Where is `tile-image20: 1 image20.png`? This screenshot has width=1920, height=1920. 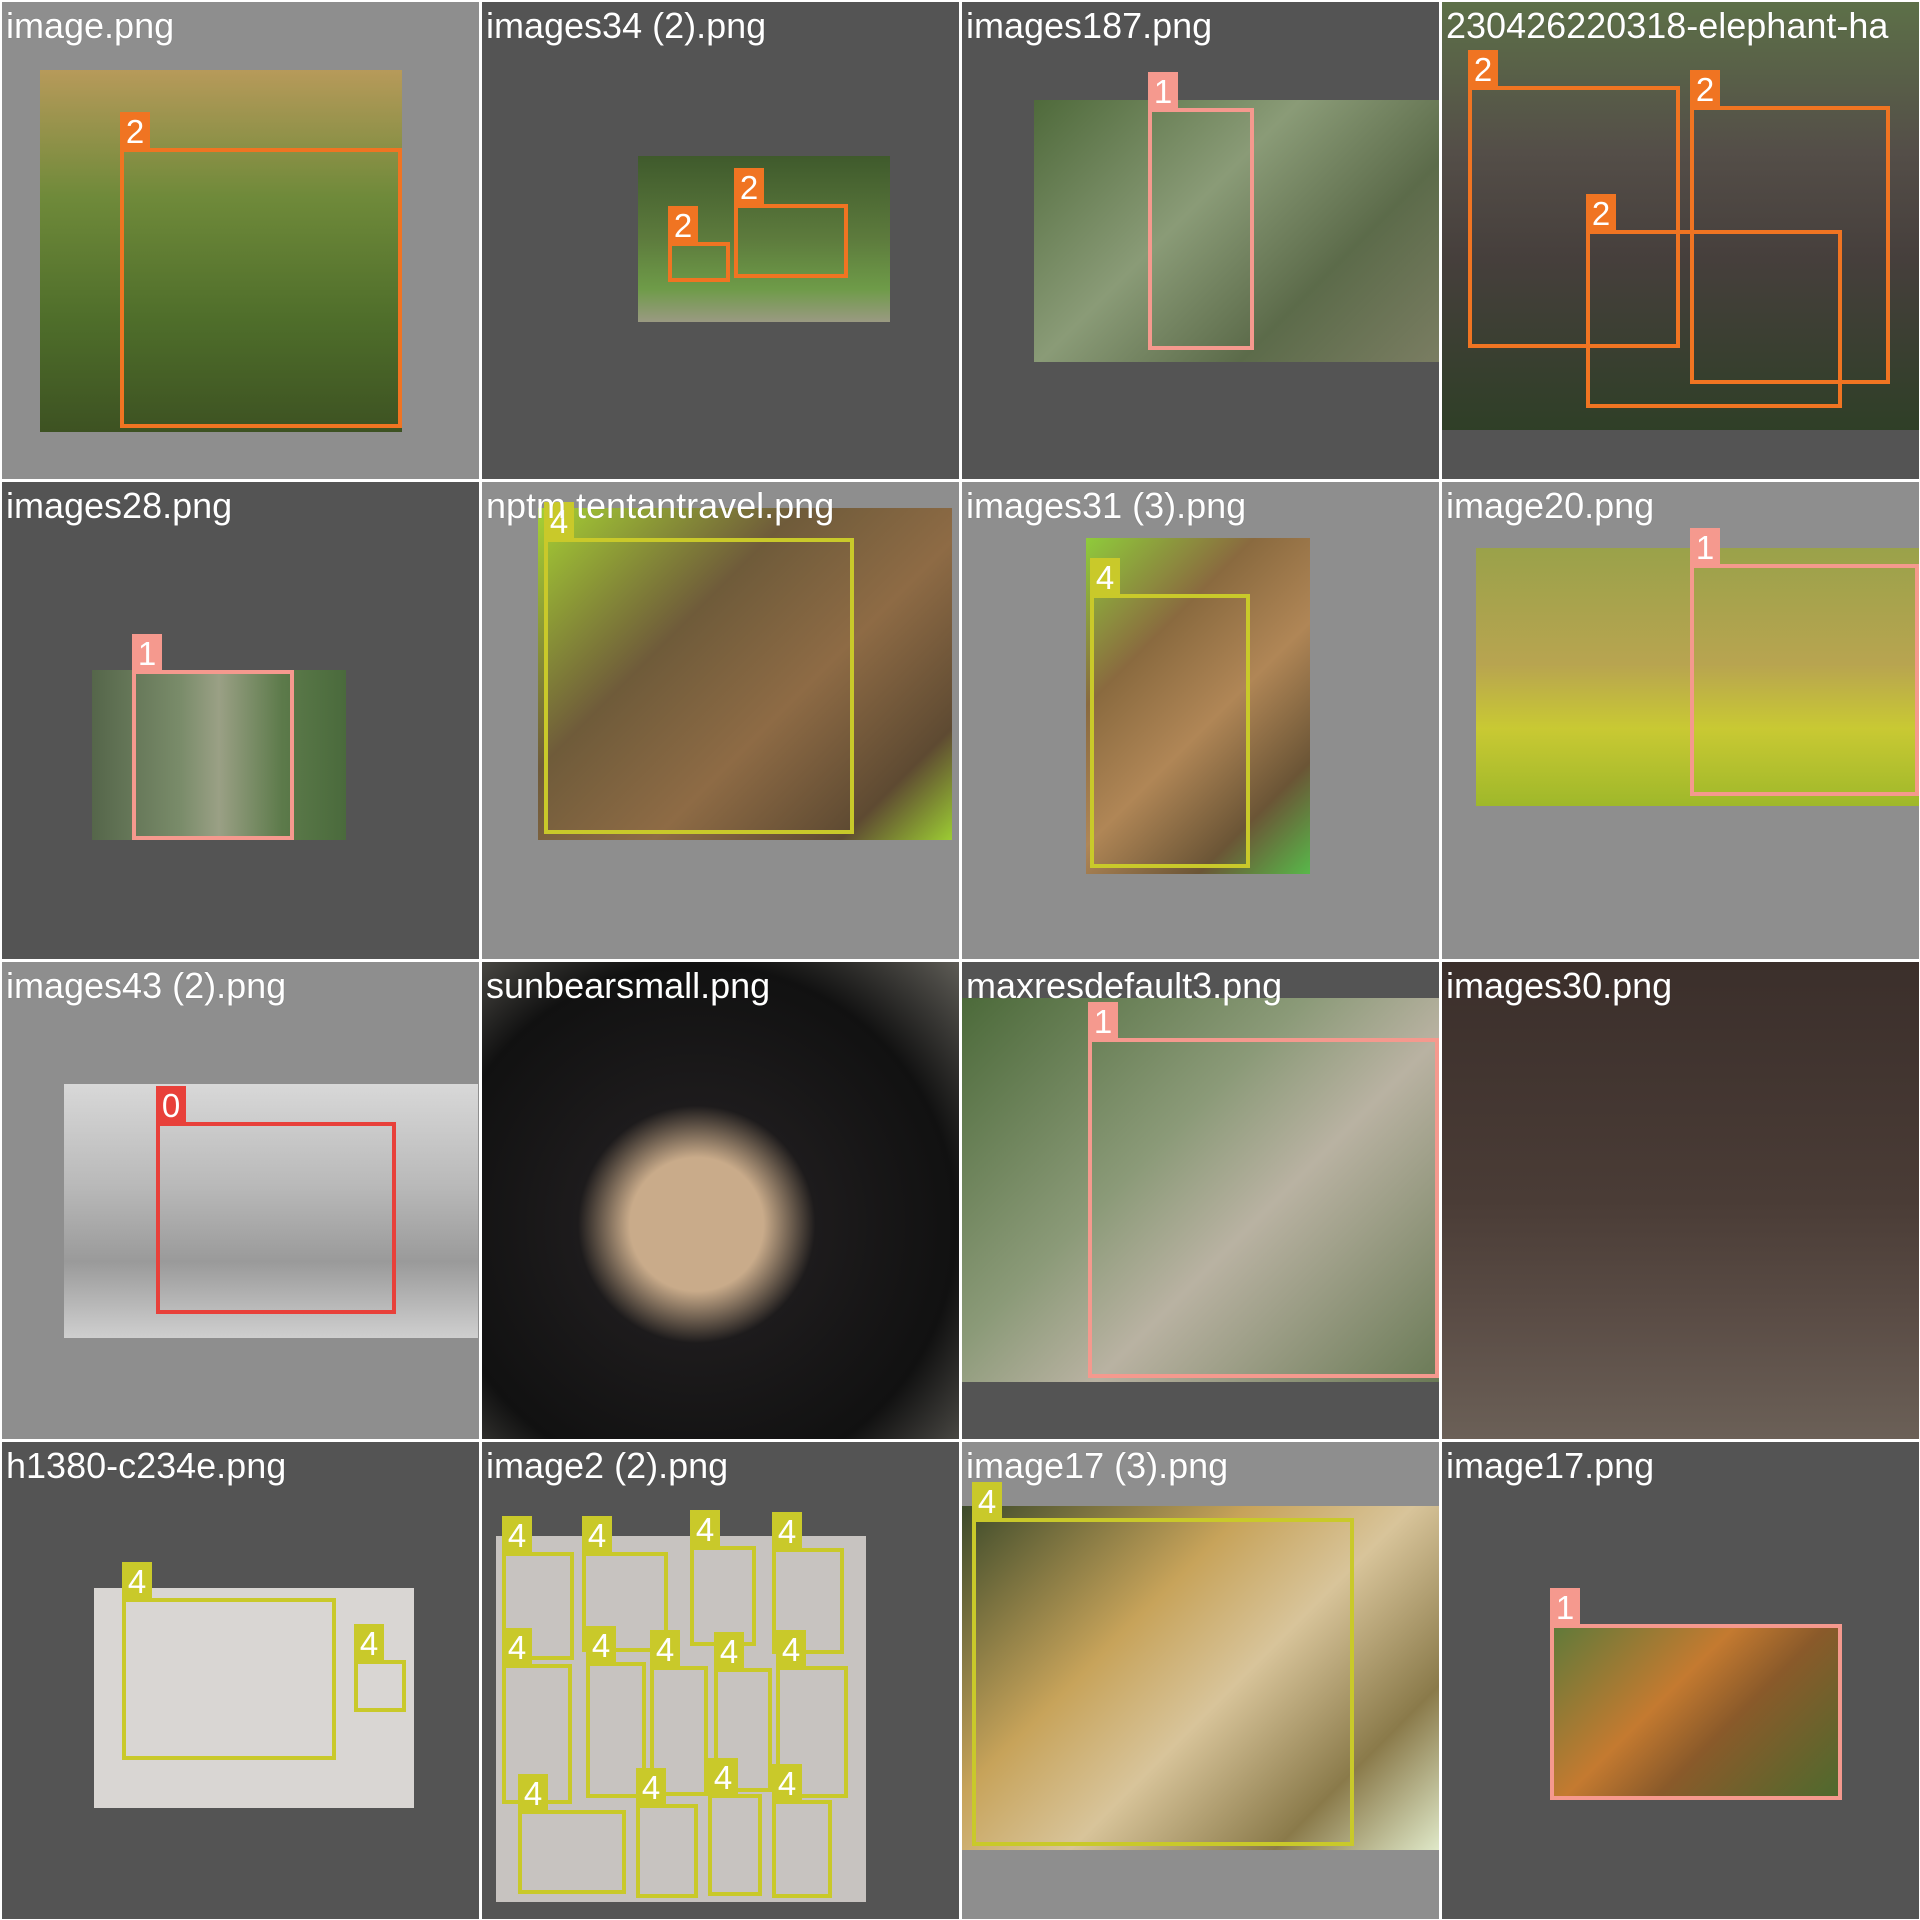 tile-image20: 1 image20.png is located at coordinates (1680, 720).